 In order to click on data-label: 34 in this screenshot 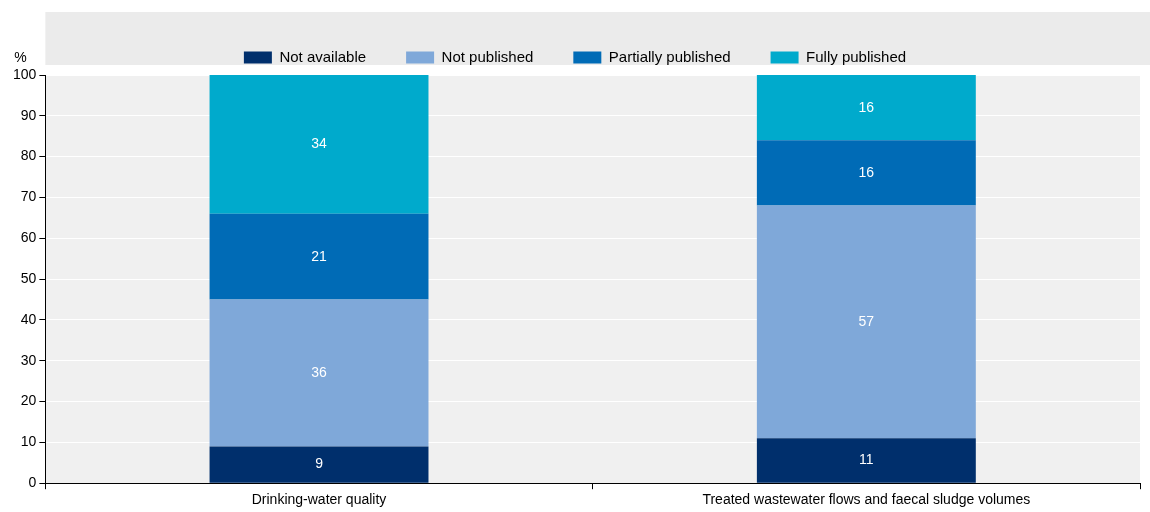, I will do `click(319, 143)`.